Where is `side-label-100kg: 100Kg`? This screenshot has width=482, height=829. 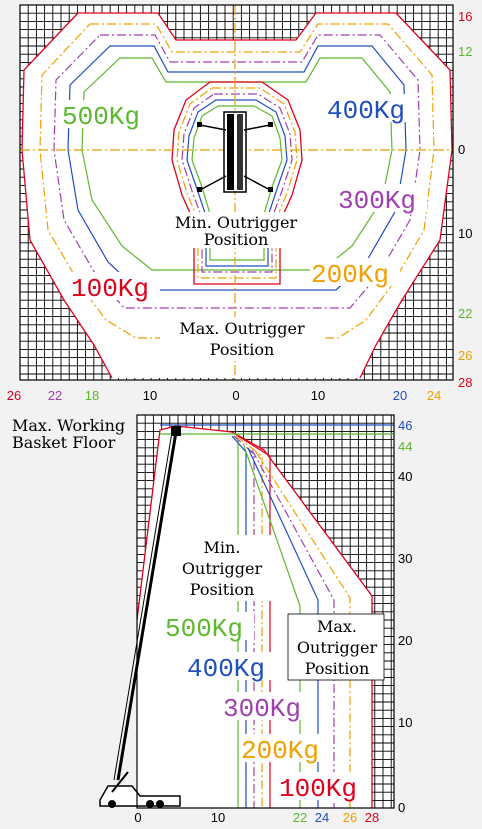
side-label-100kg: 100Kg is located at coordinates (318, 789).